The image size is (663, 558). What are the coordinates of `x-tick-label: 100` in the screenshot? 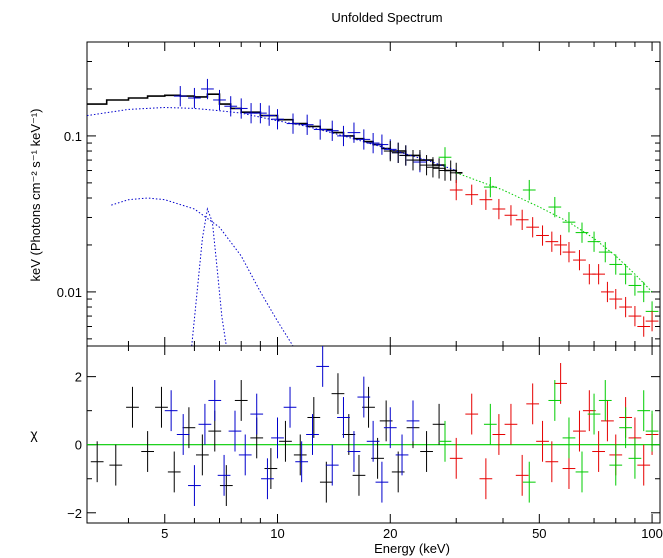 It's located at (652, 533).